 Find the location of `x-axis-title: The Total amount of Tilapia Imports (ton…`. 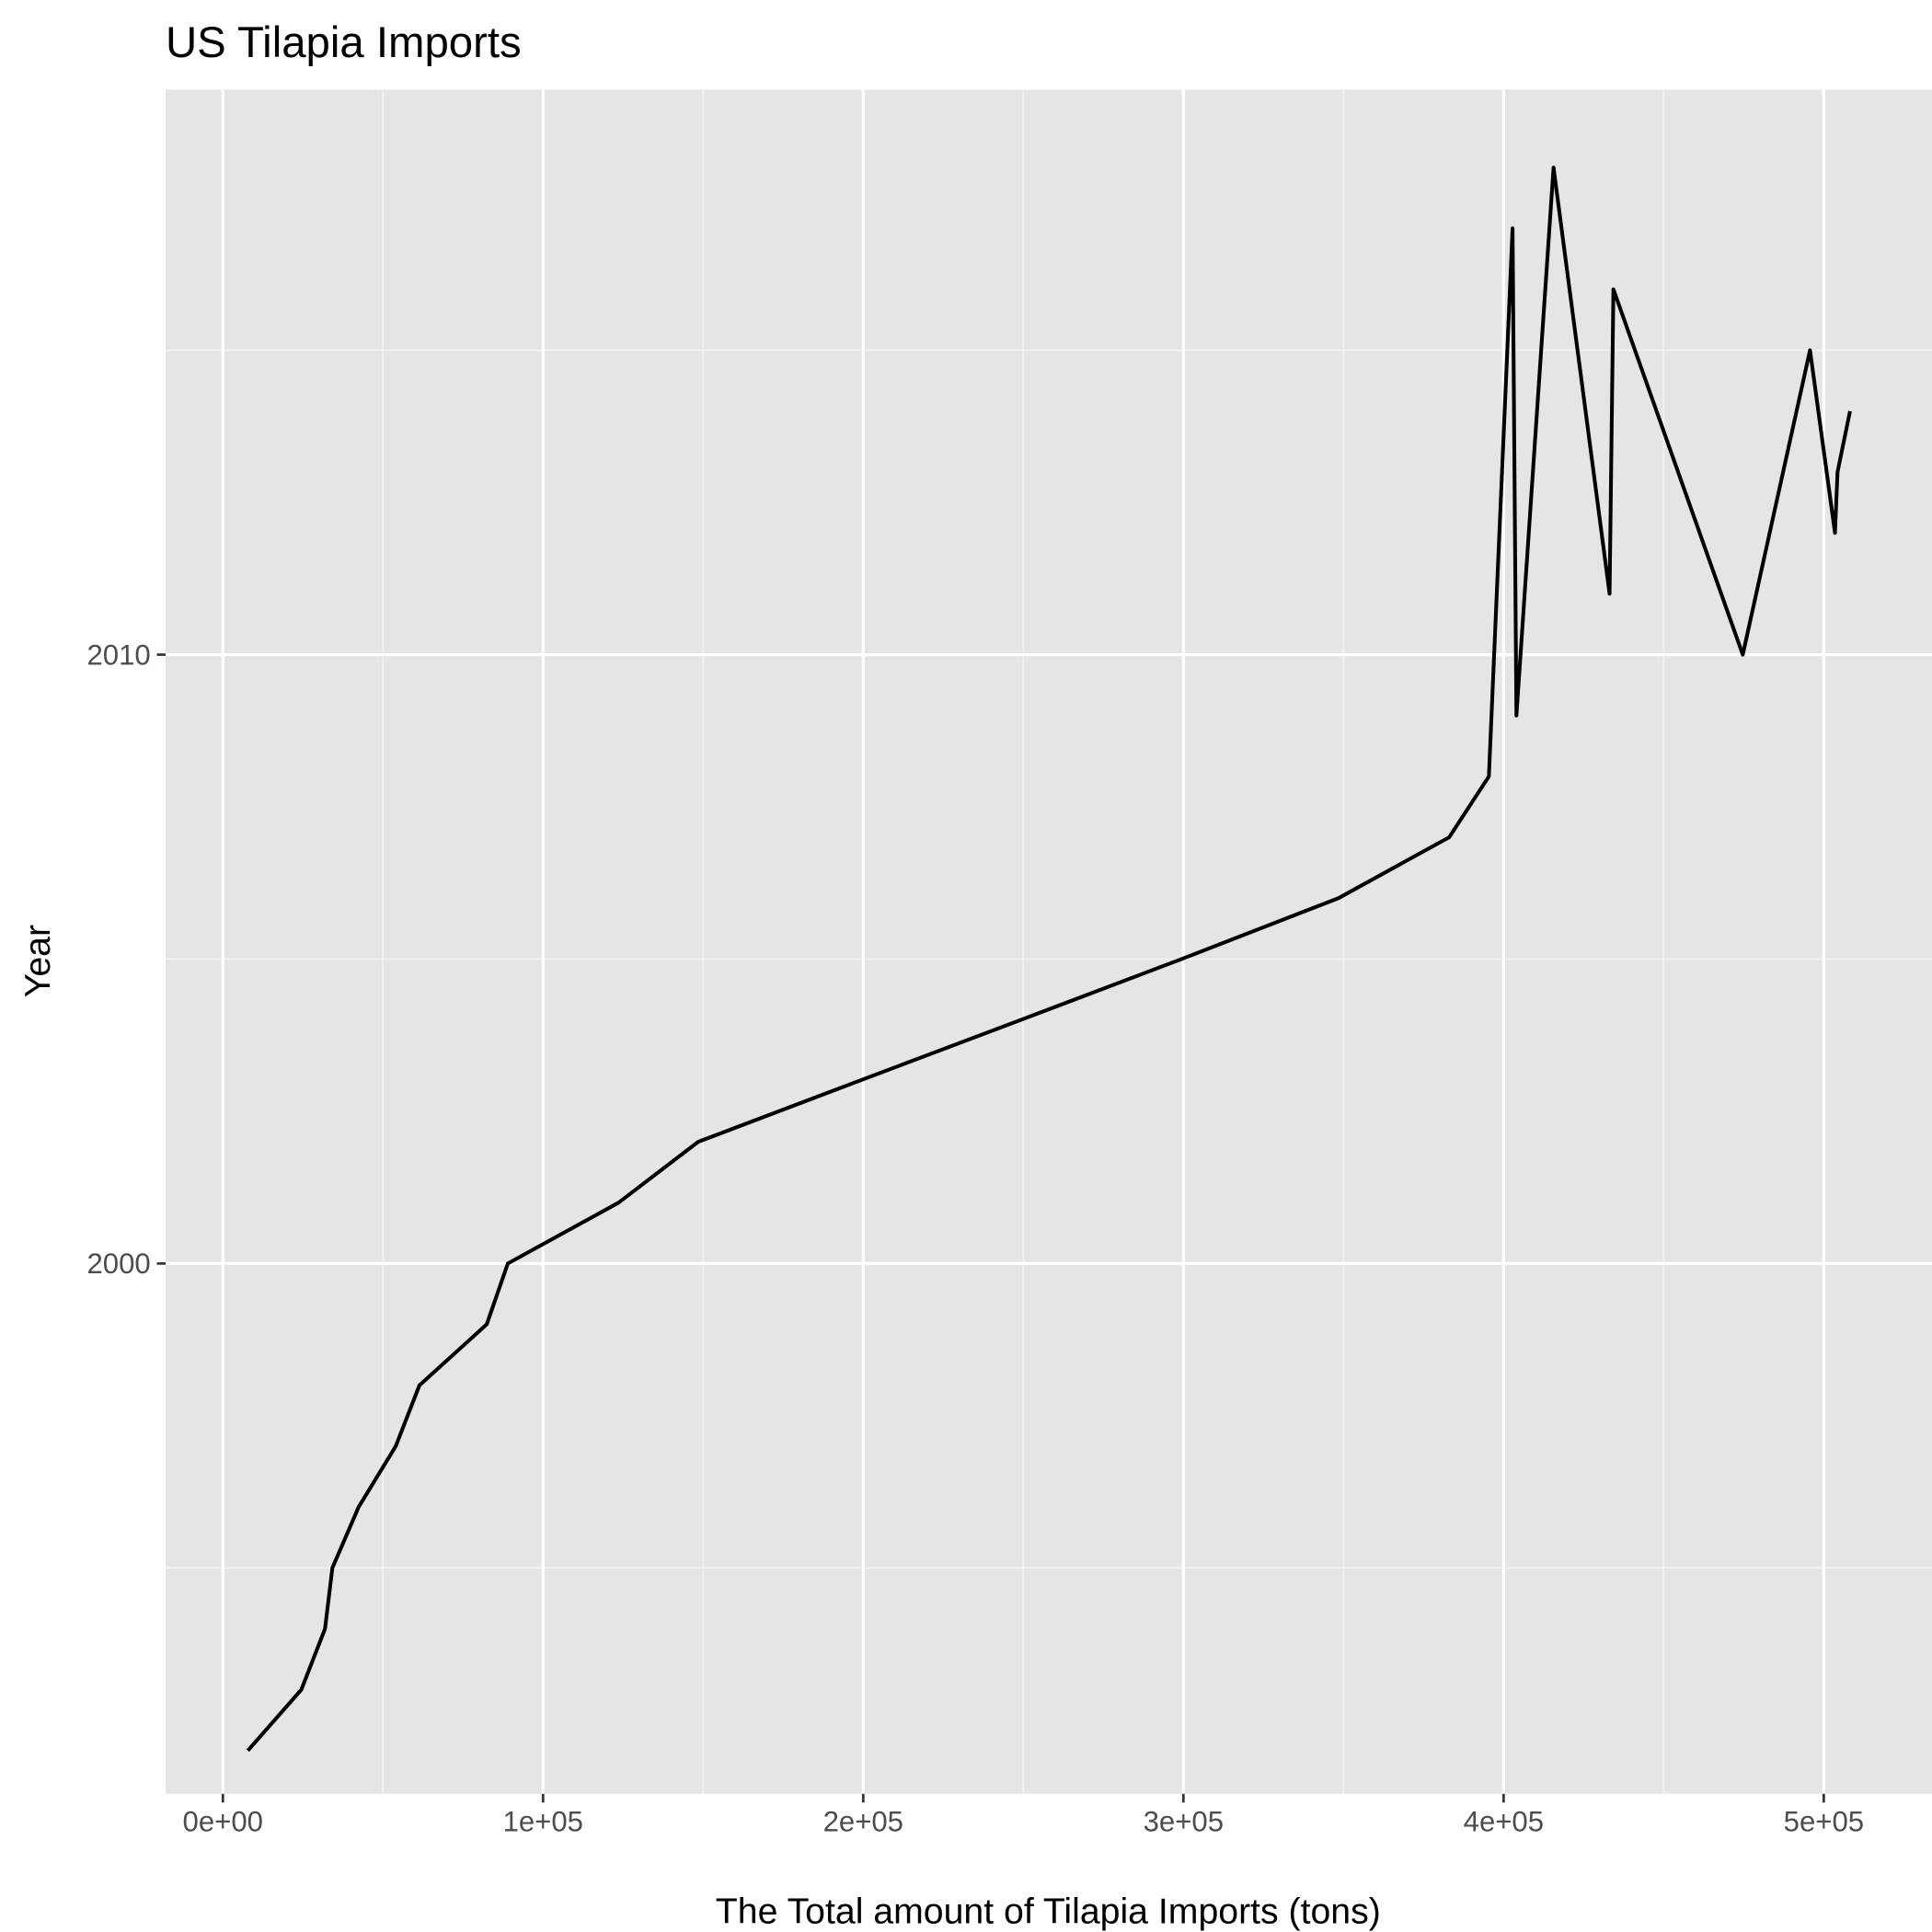

x-axis-title: The Total amount of Tilapia Imports (ton… is located at coordinates (1048, 1912).